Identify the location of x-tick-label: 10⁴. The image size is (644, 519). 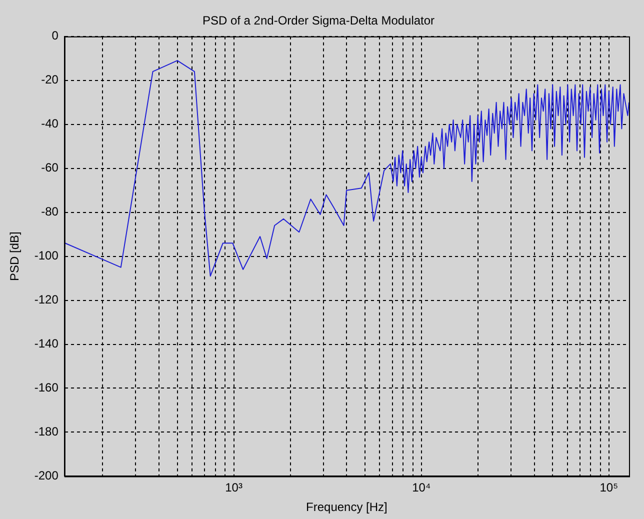
(421, 487).